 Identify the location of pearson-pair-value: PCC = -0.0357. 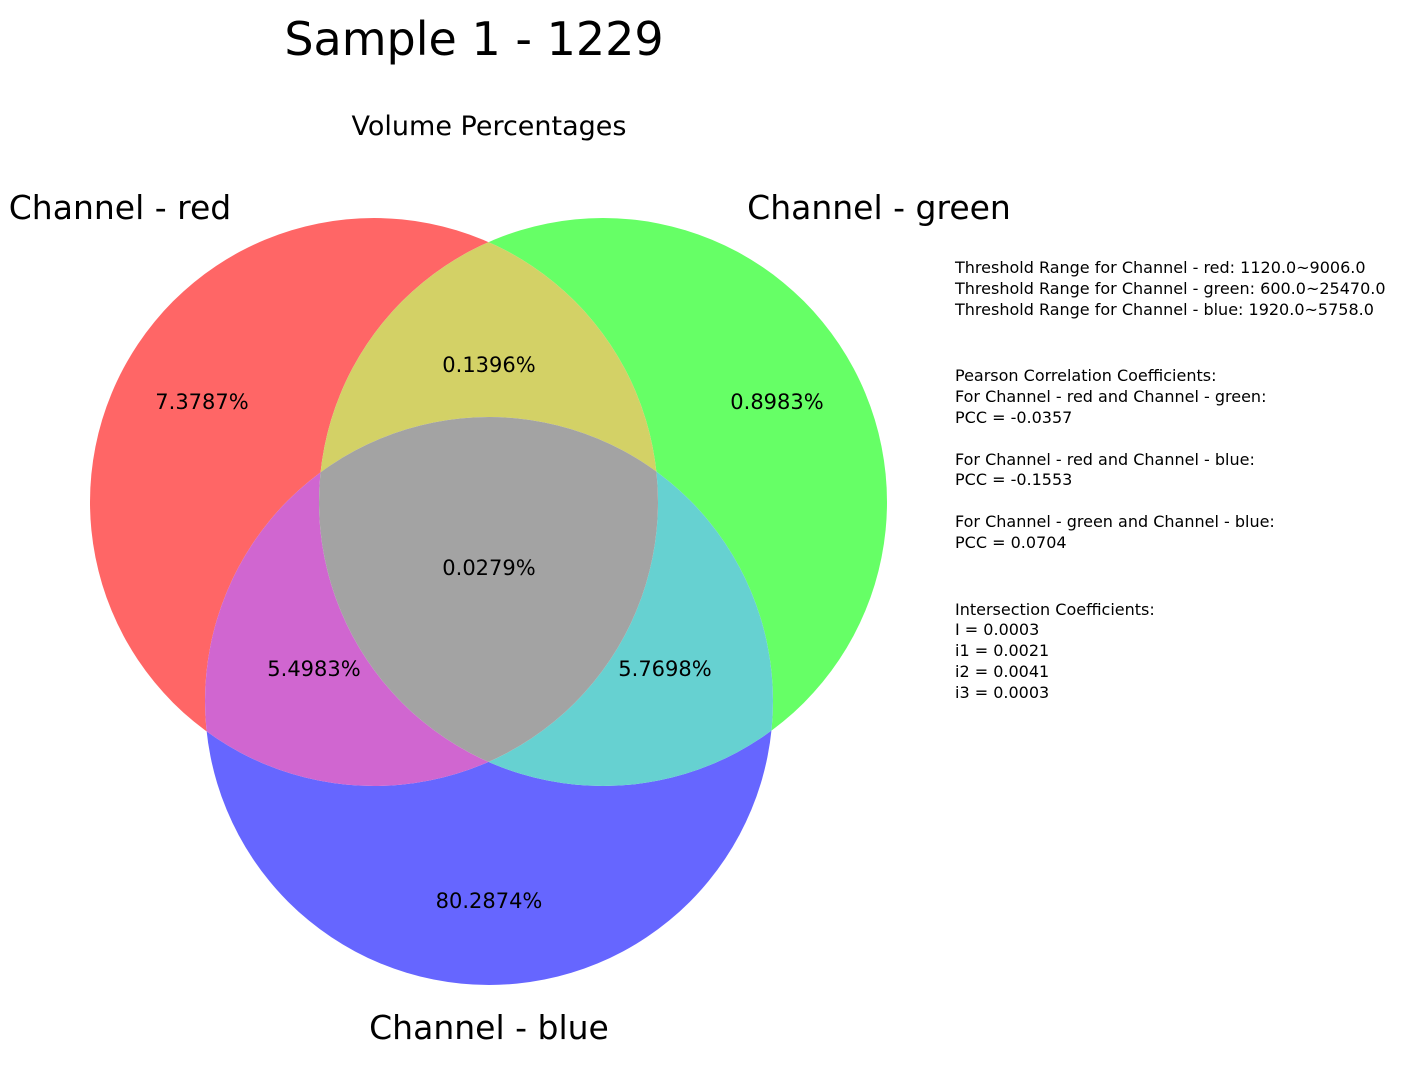
(1014, 417).